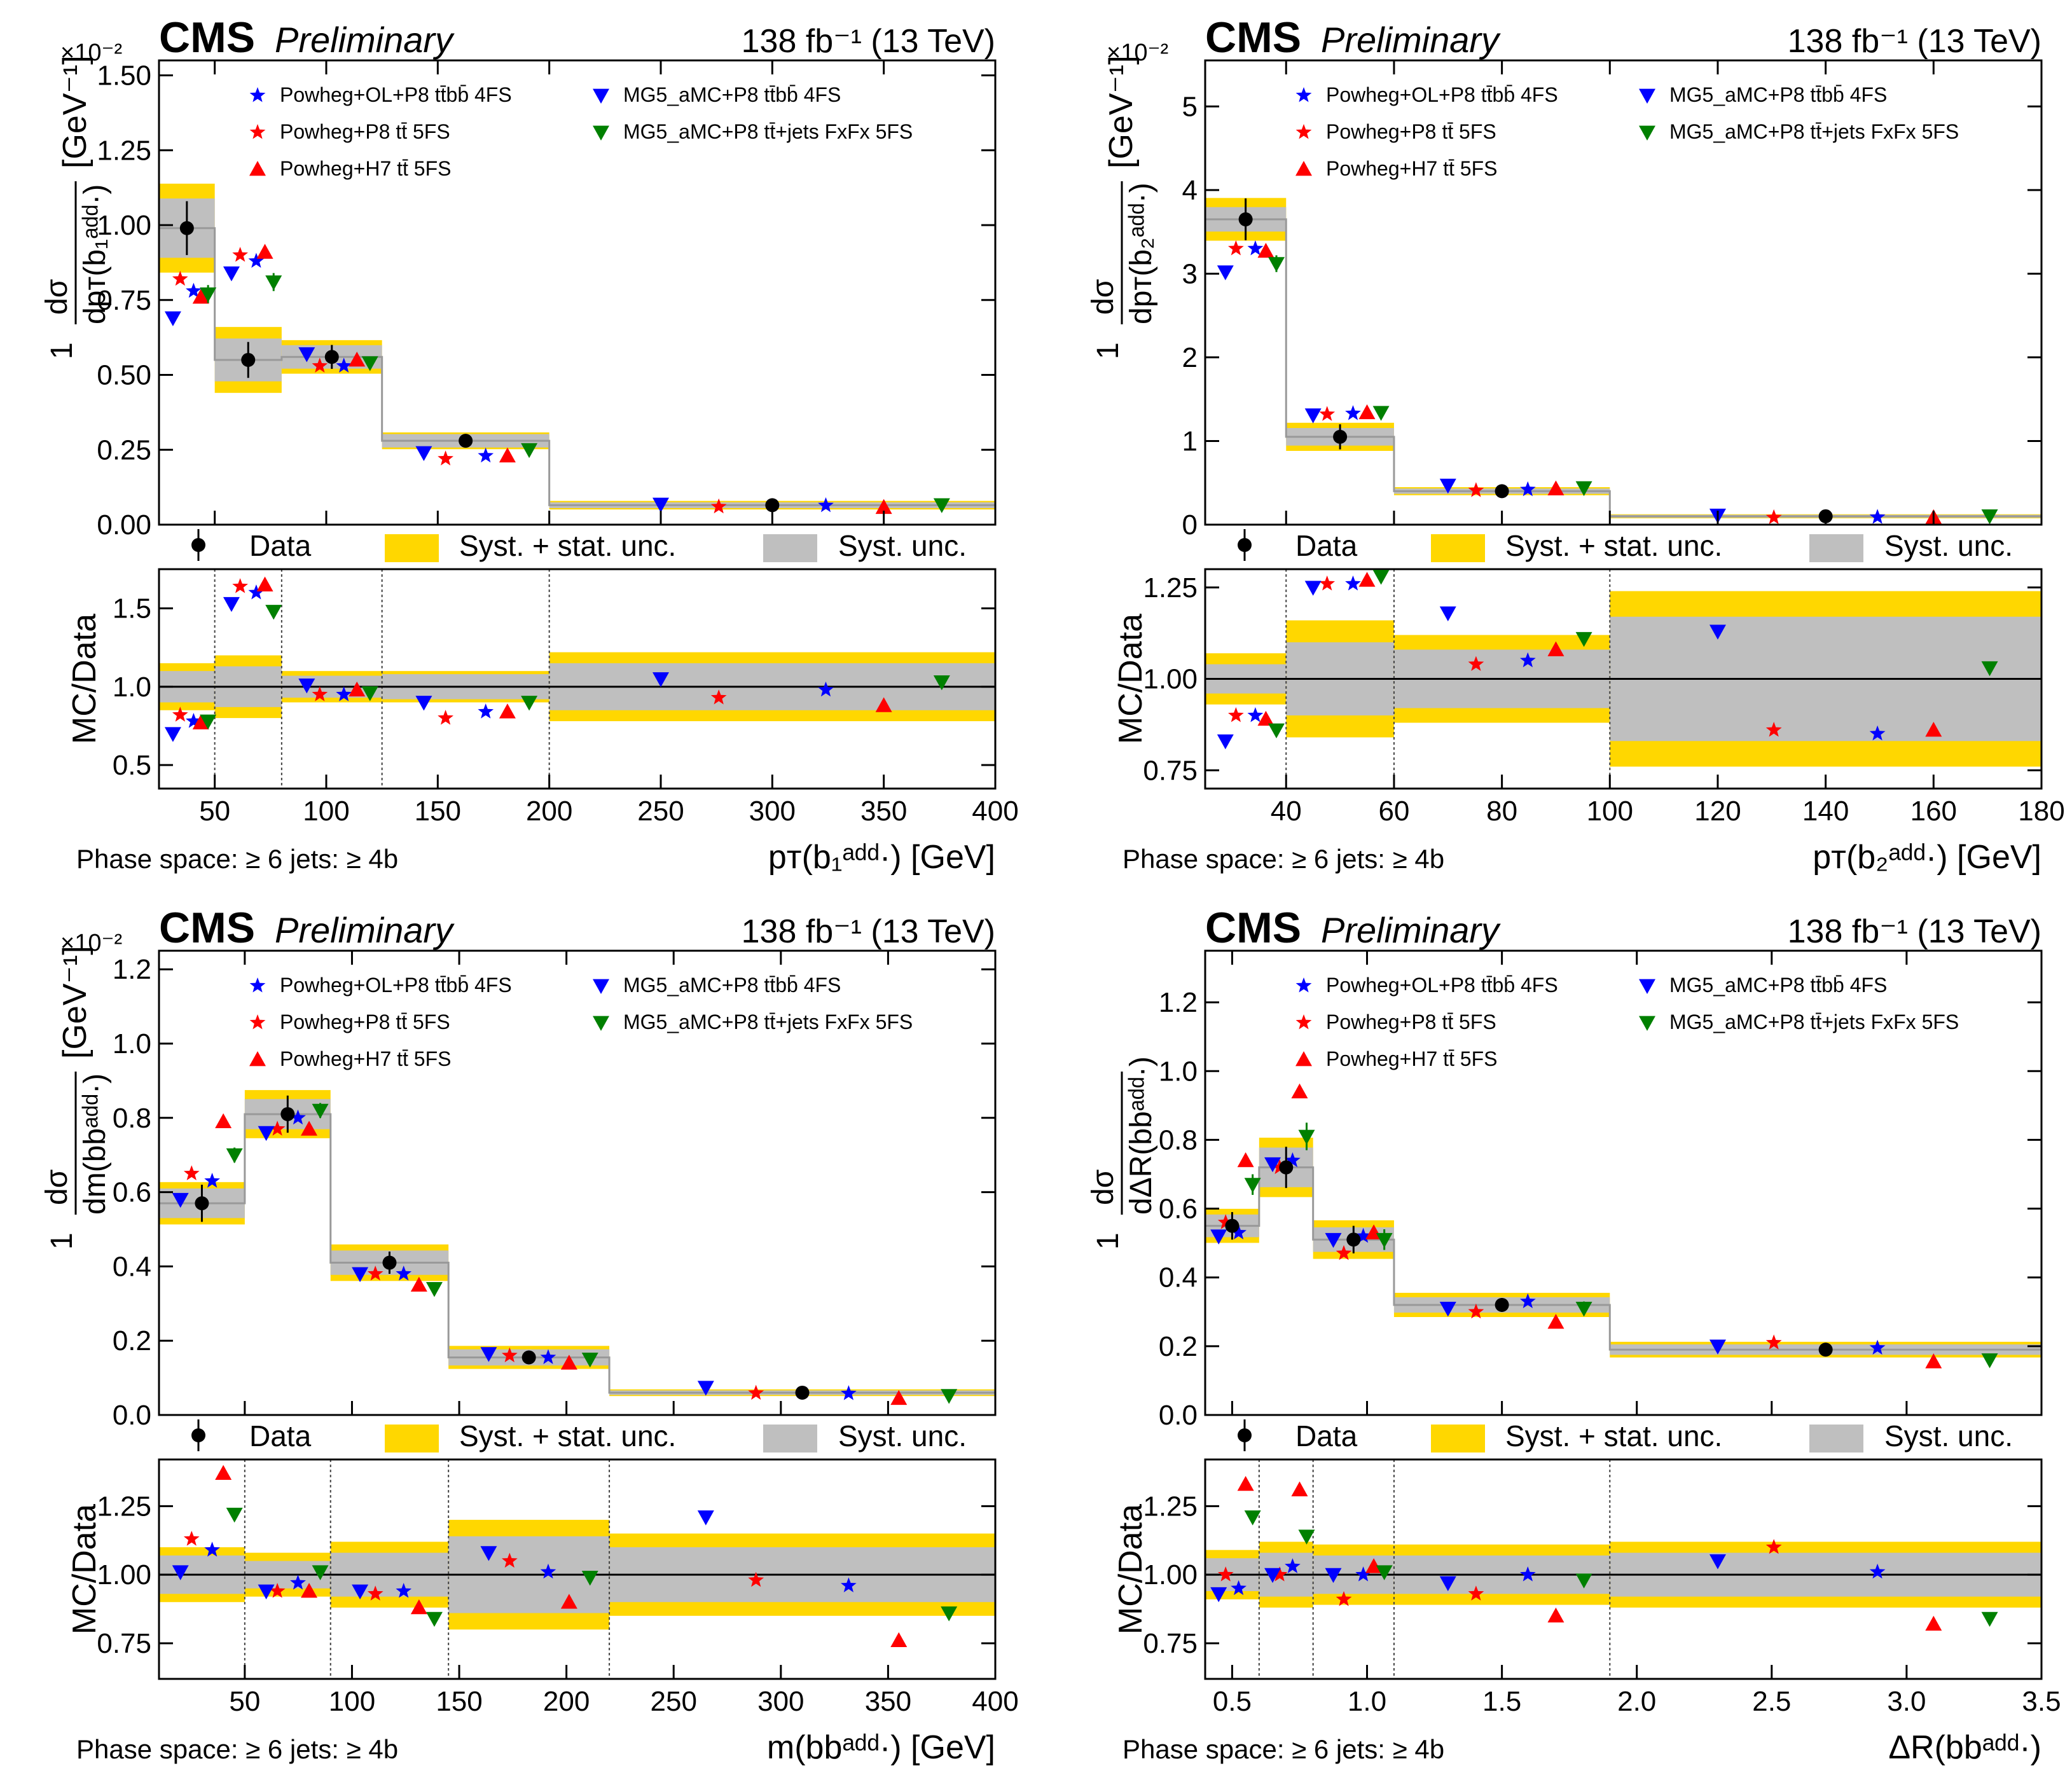 This screenshot has width=2072, height=1787. Describe the element at coordinates (370, 694) in the screenshot. I see `ratio-marker-s5-b3` at that location.